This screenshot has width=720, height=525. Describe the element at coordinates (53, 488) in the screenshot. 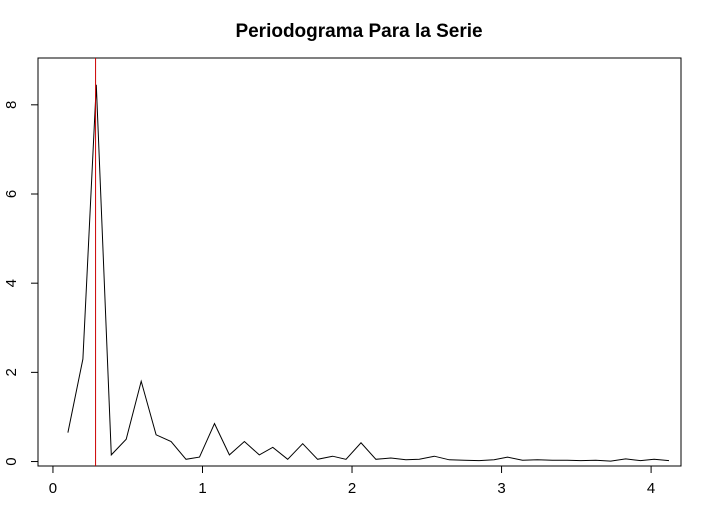

I see `x-tick-label: 0` at that location.